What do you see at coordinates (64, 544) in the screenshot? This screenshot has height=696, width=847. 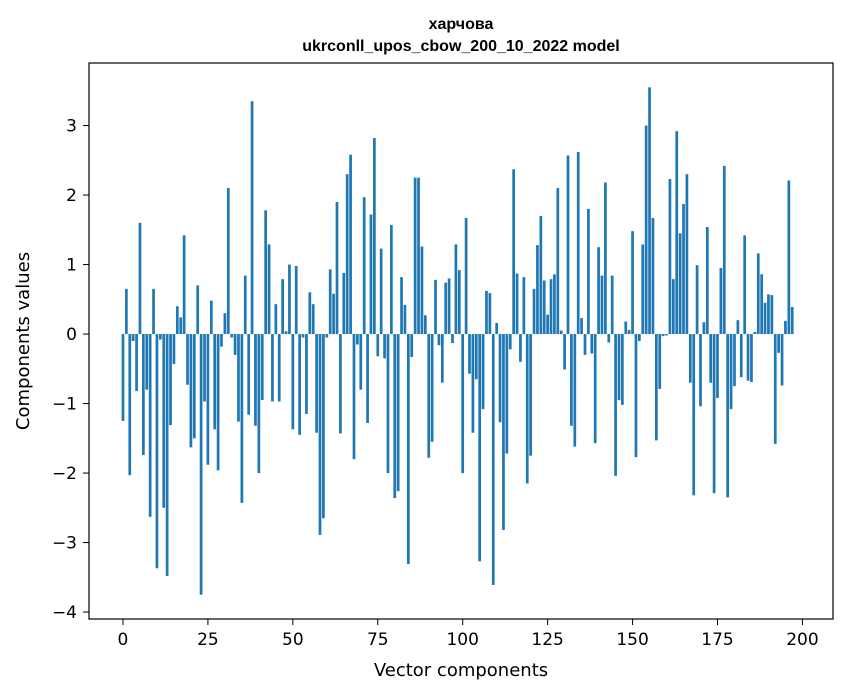 I see `y-tick-label: −3` at bounding box center [64, 544].